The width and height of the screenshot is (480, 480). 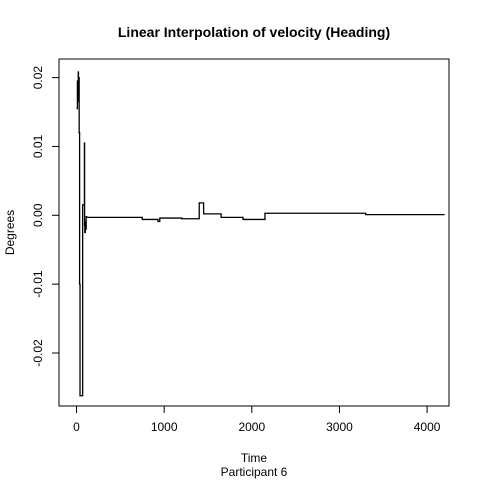 I want to click on x-tick-label: 2000, so click(x=251, y=427).